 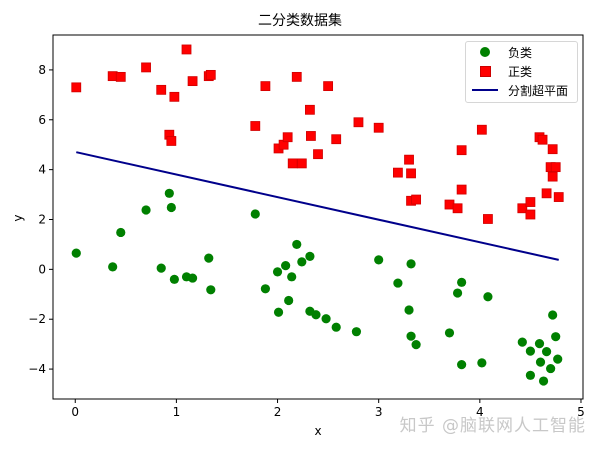 What do you see at coordinates (37, 319) in the screenshot?
I see `y-tick-label: −2` at bounding box center [37, 319].